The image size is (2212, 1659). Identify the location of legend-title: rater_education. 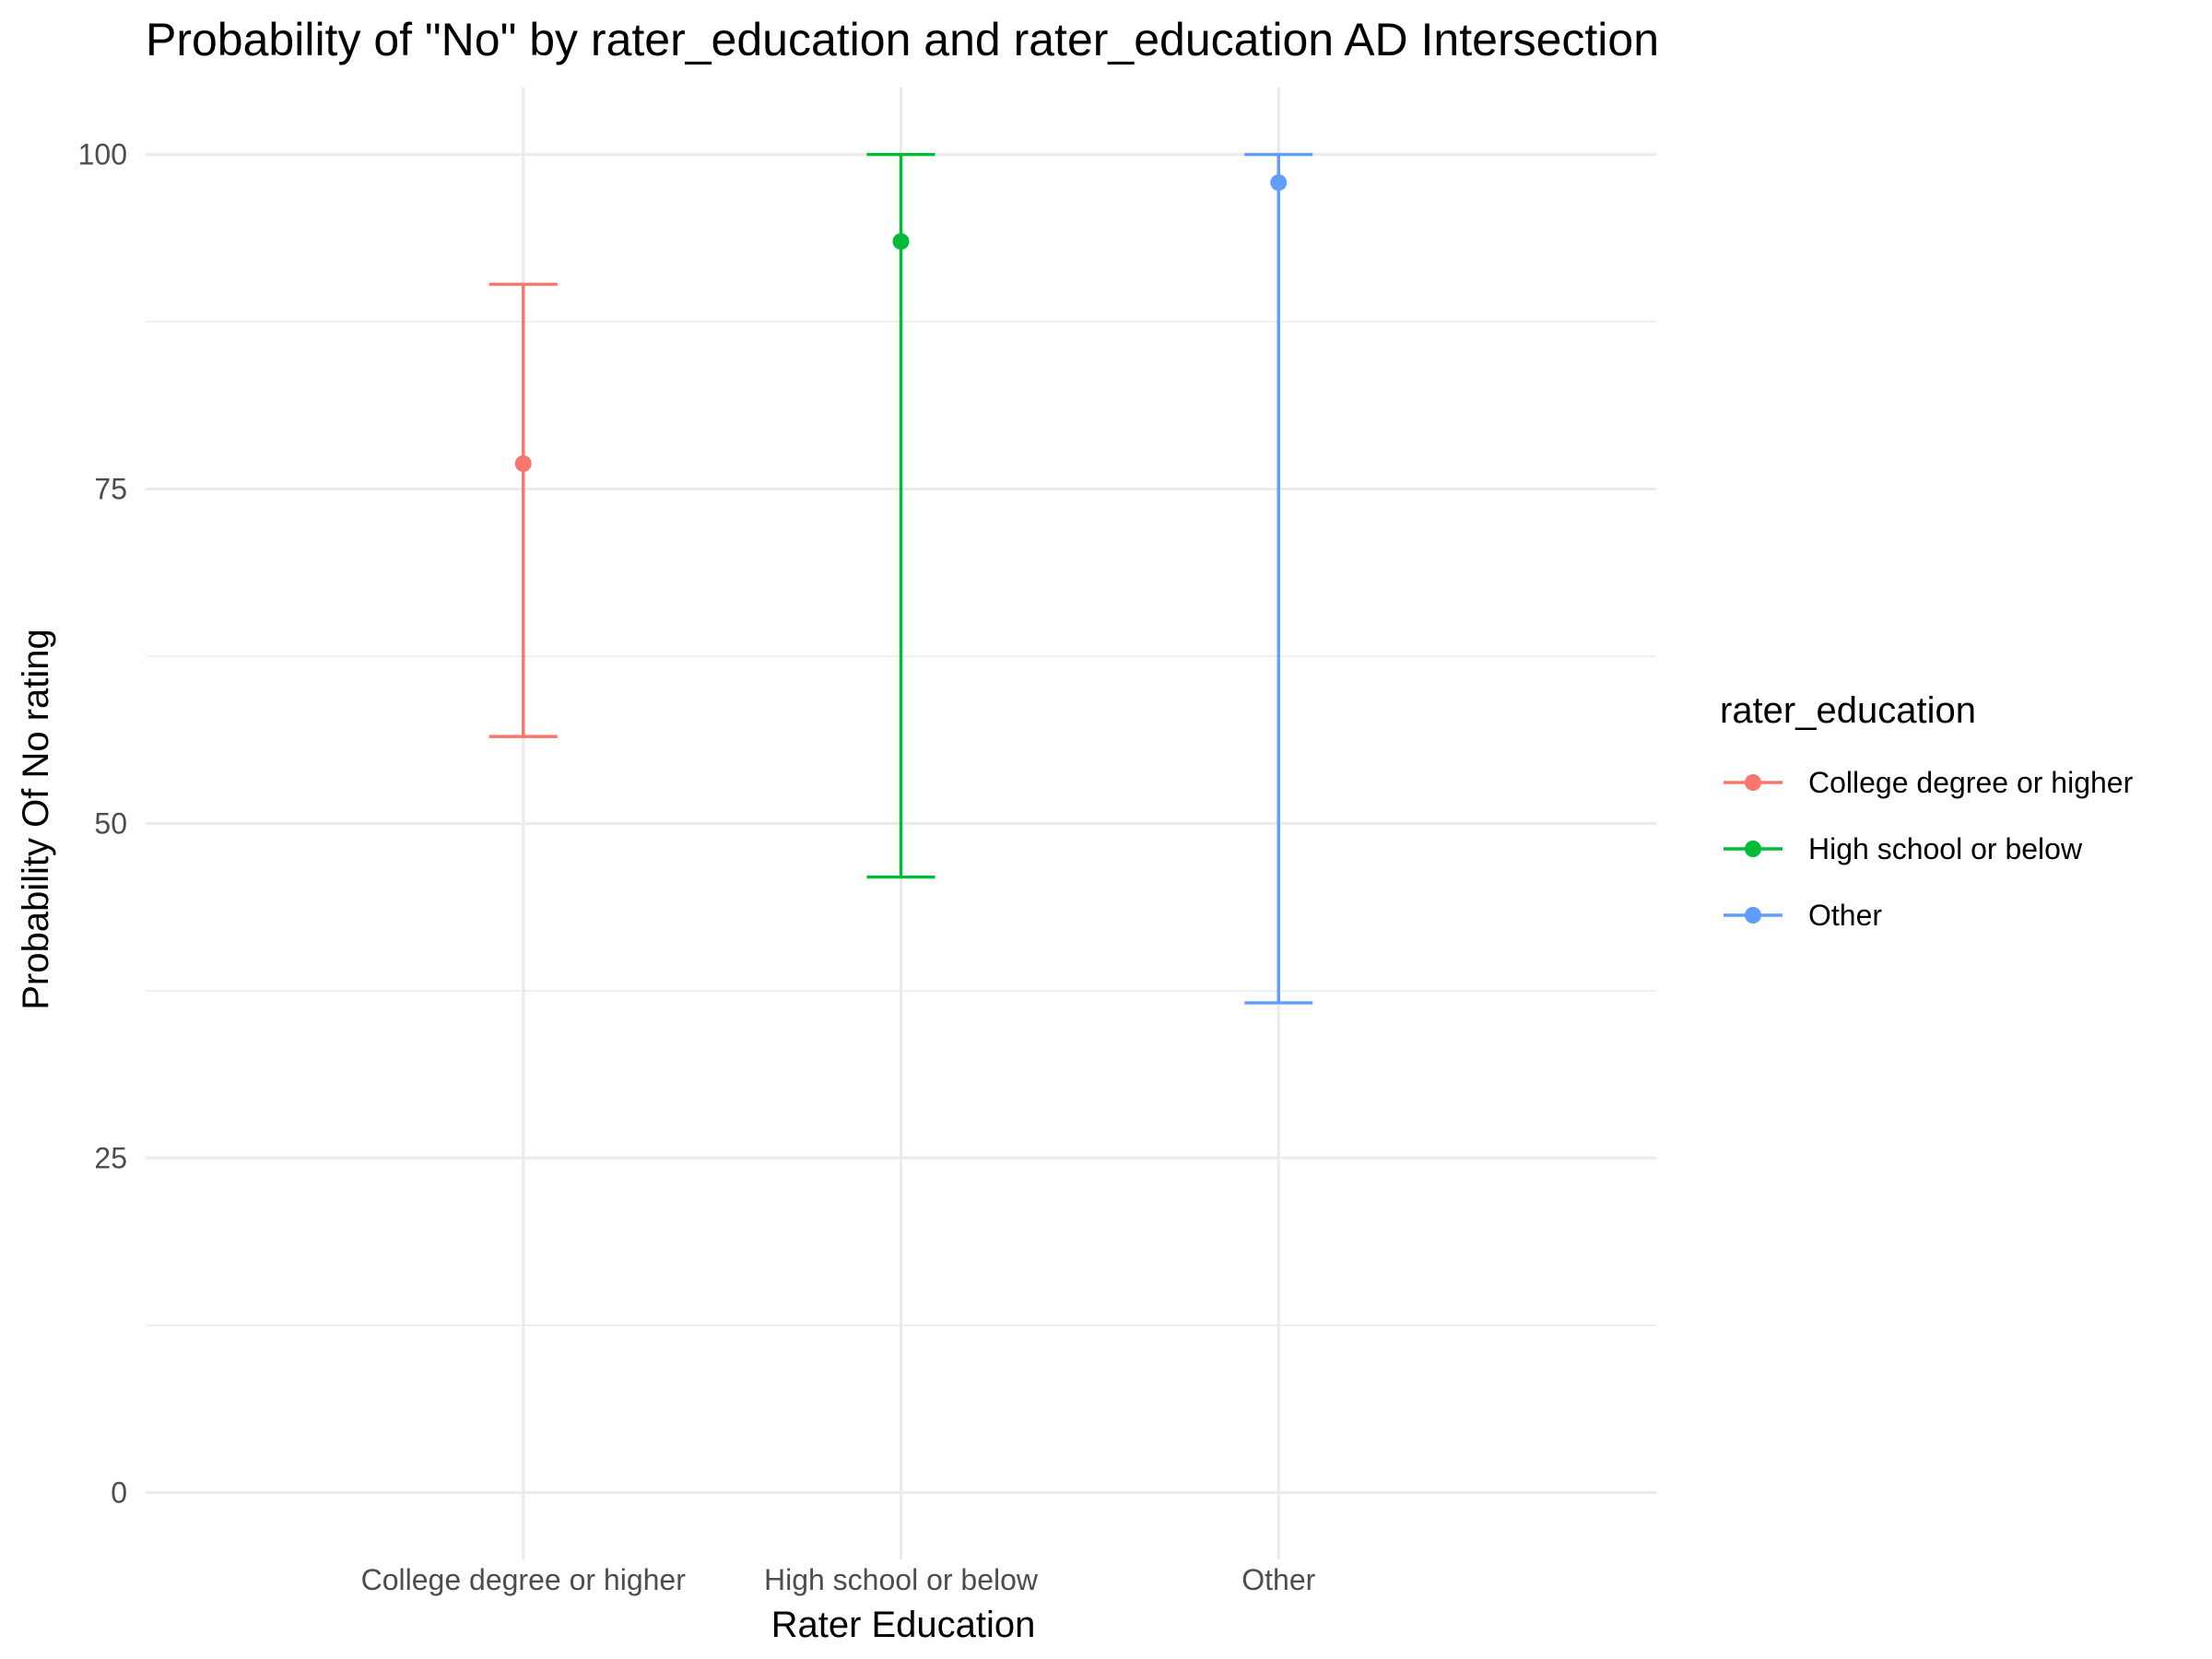
(1848, 710).